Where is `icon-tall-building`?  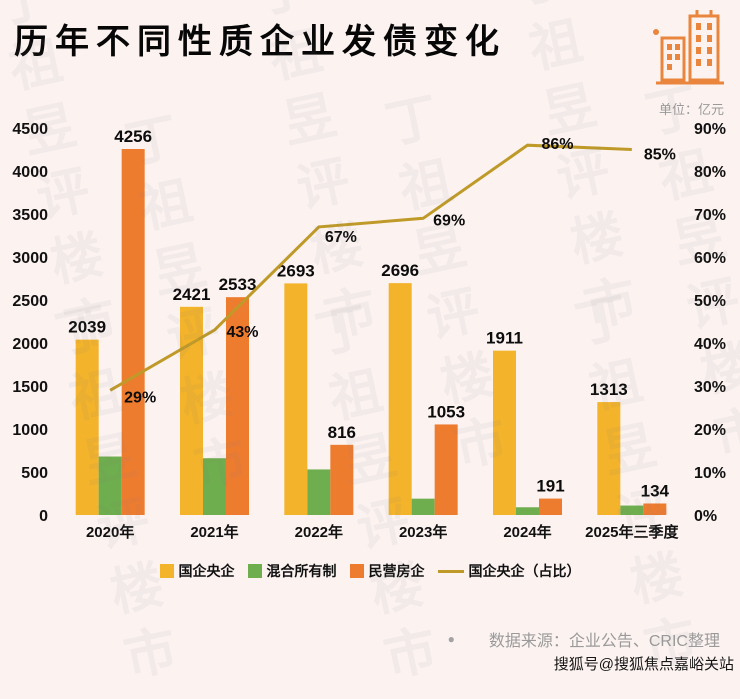 icon-tall-building is located at coordinates (704, 48).